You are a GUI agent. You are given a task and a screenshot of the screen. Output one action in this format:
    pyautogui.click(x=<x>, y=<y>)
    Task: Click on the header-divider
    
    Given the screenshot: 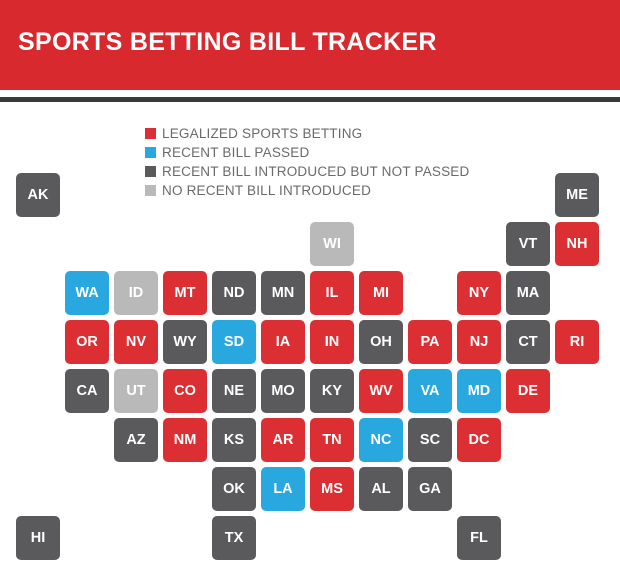 What is the action you would take?
    pyautogui.click(x=310, y=99)
    